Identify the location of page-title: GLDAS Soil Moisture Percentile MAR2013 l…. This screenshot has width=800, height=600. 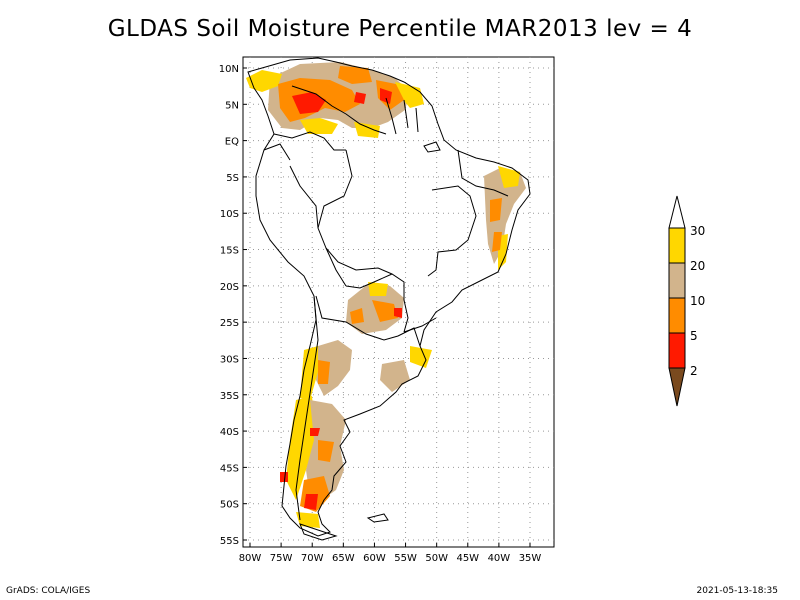
(400, 29).